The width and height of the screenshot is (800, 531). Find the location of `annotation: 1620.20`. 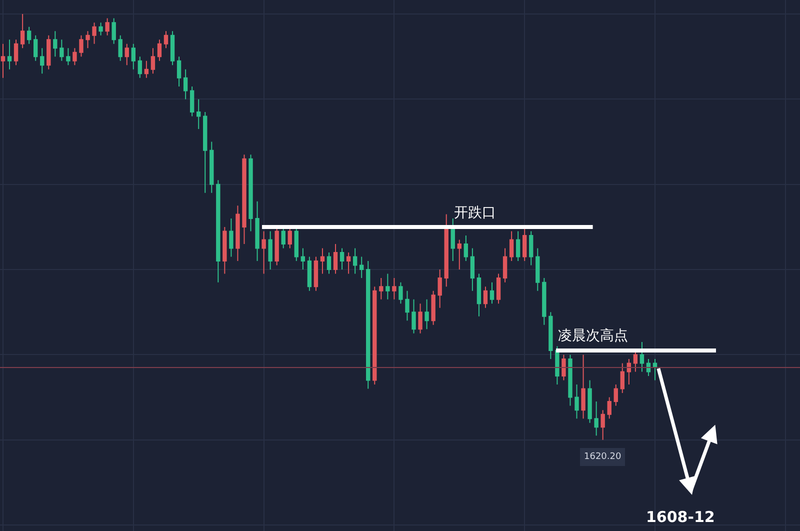

annotation: 1620.20 is located at coordinates (603, 457).